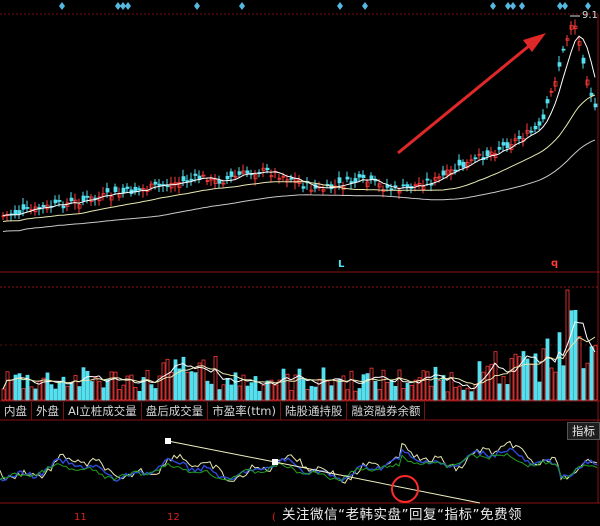 This screenshot has height=526, width=600. I want to click on event-markers, so click(325, 6).